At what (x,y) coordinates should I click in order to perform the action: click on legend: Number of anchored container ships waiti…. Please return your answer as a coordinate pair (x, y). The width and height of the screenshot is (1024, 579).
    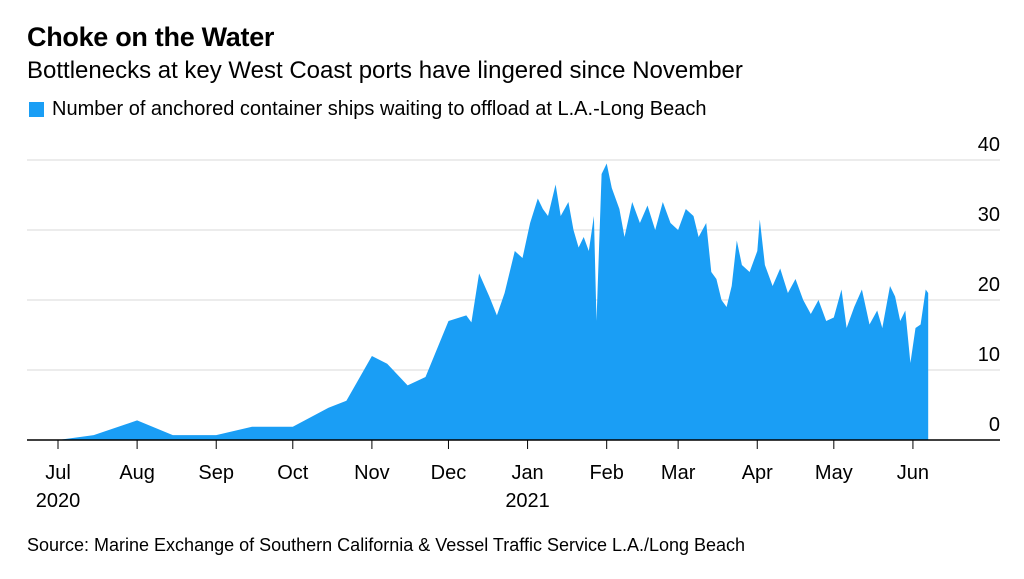
    Looking at the image, I should click on (367, 109).